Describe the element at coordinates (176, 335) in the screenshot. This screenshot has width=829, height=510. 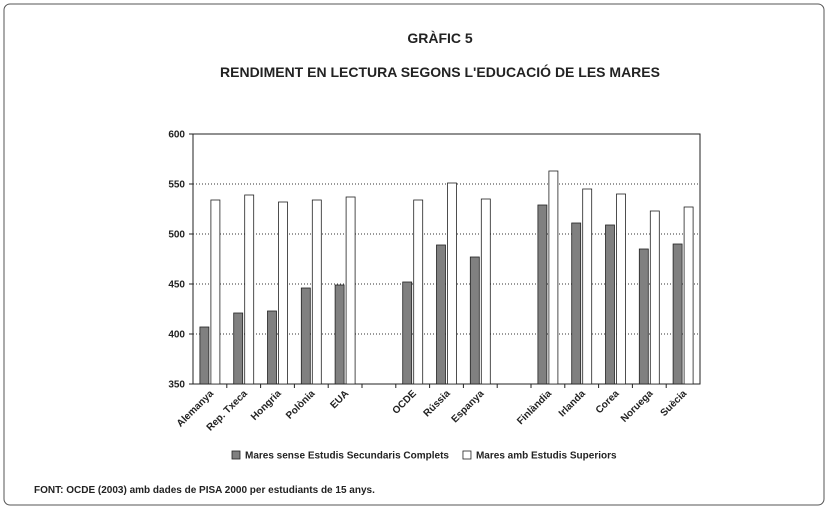
I see `y-tick-label: 400` at that location.